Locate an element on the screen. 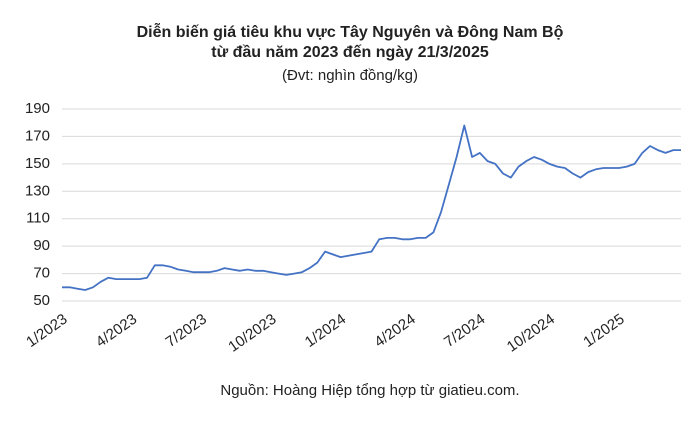 The height and width of the screenshot is (427, 700). x-tick-label: 7/2024 is located at coordinates (464, 331).